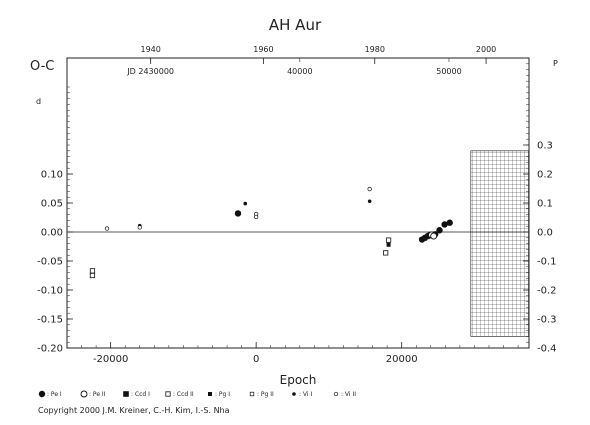 The height and width of the screenshot is (425, 590). What do you see at coordinates (52, 204) in the screenshot?
I see `left-tick-label: 0.05` at bounding box center [52, 204].